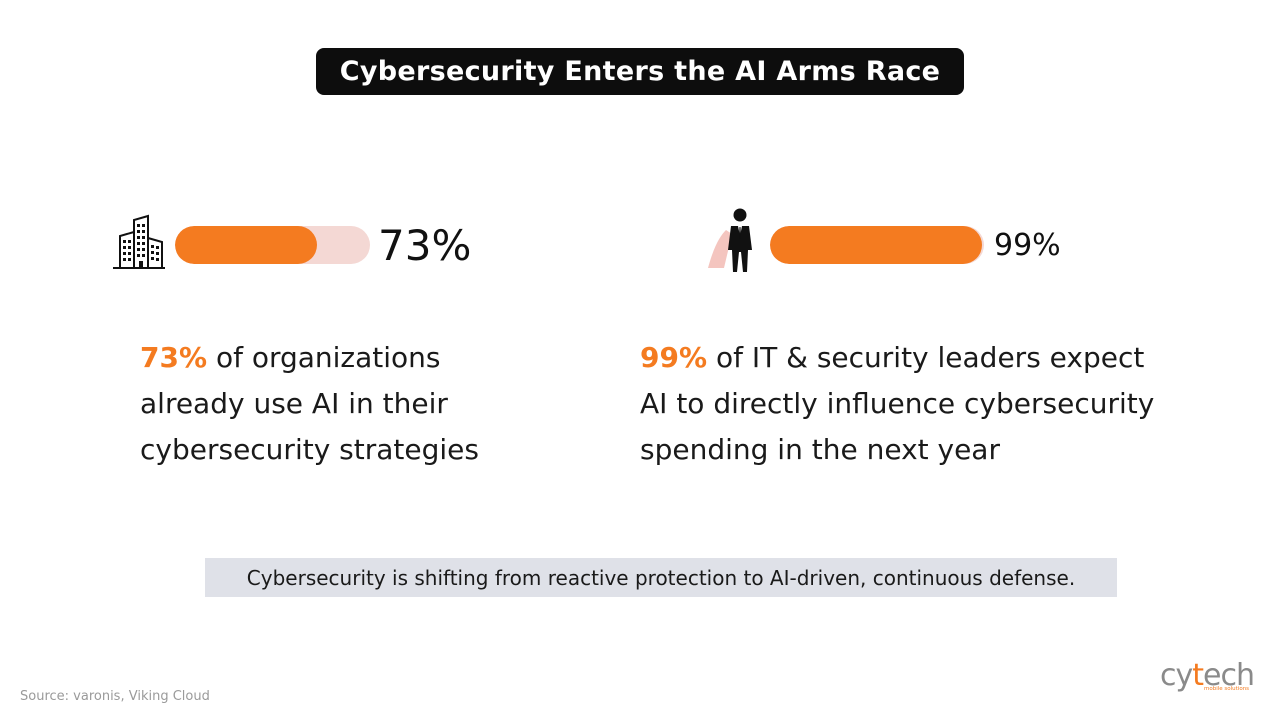 The image size is (1280, 720). What do you see at coordinates (294, 403) in the screenshot?
I see `left-line-2: already use AI in their` at bounding box center [294, 403].